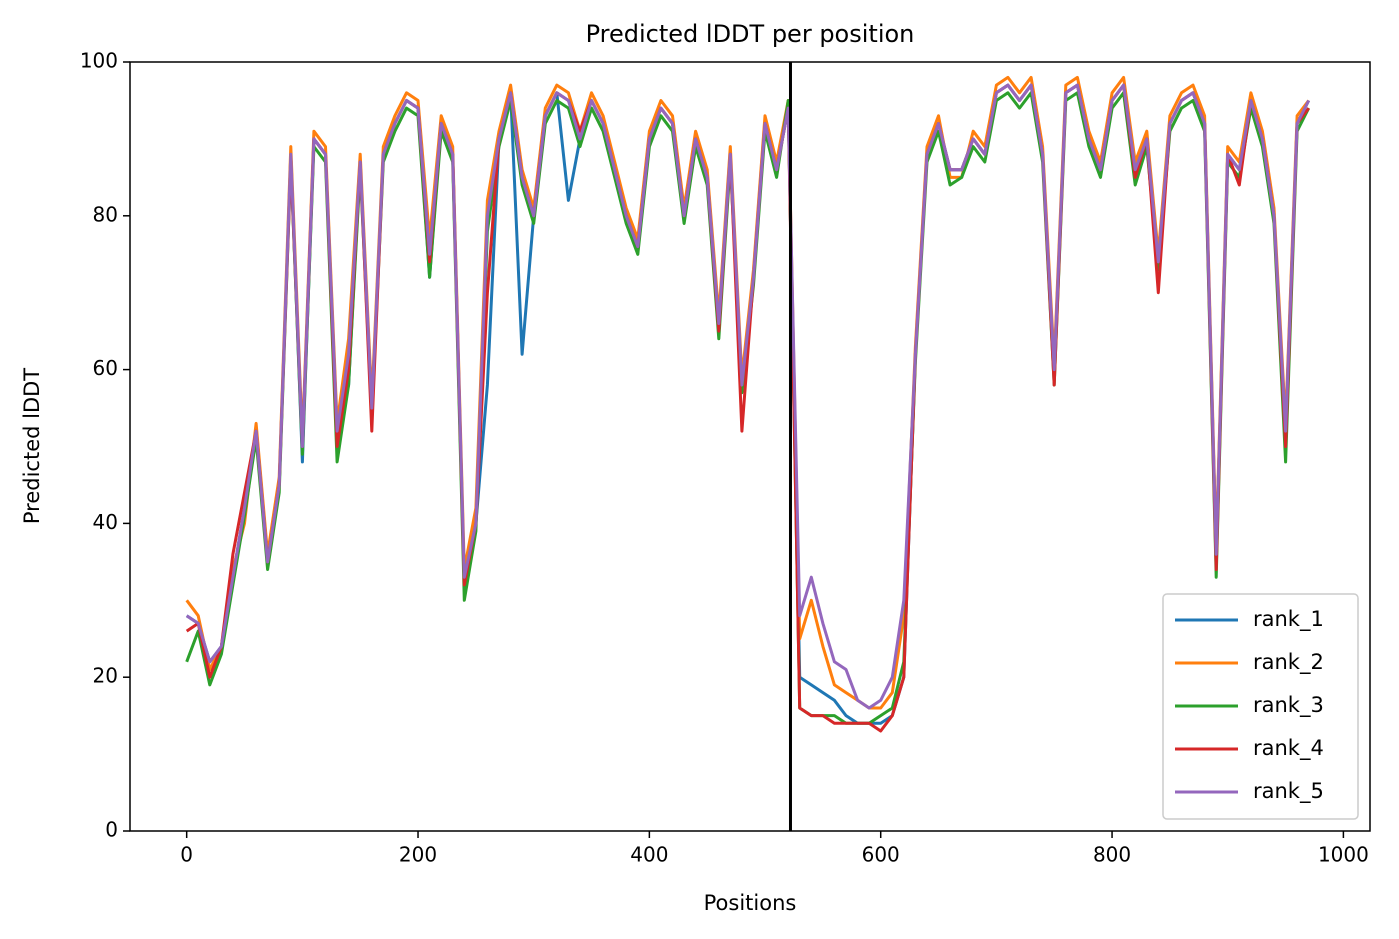 This screenshot has width=1399, height=939. What do you see at coordinates (1288, 748) in the screenshot?
I see `legend-label: rank_4` at bounding box center [1288, 748].